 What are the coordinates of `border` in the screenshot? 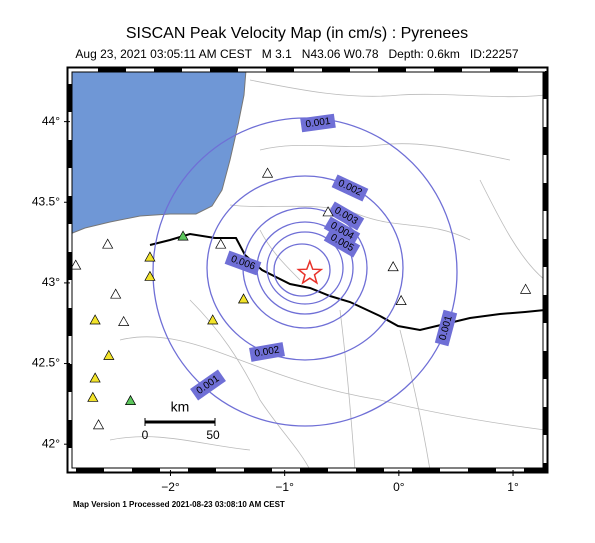 It's located at (347, 282).